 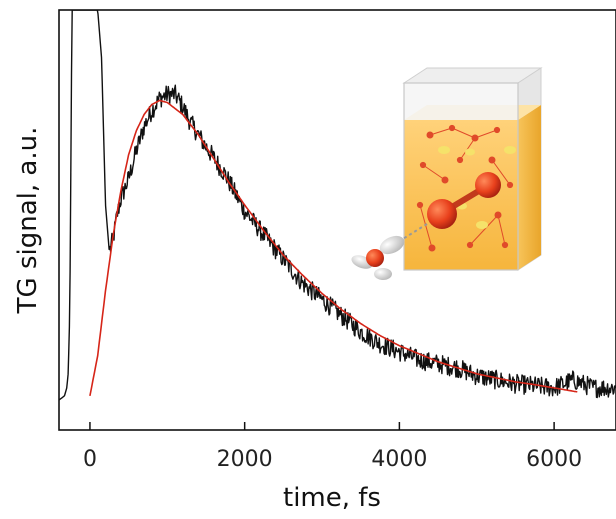 I want to click on x-tick-label: 6000, so click(x=554, y=459).